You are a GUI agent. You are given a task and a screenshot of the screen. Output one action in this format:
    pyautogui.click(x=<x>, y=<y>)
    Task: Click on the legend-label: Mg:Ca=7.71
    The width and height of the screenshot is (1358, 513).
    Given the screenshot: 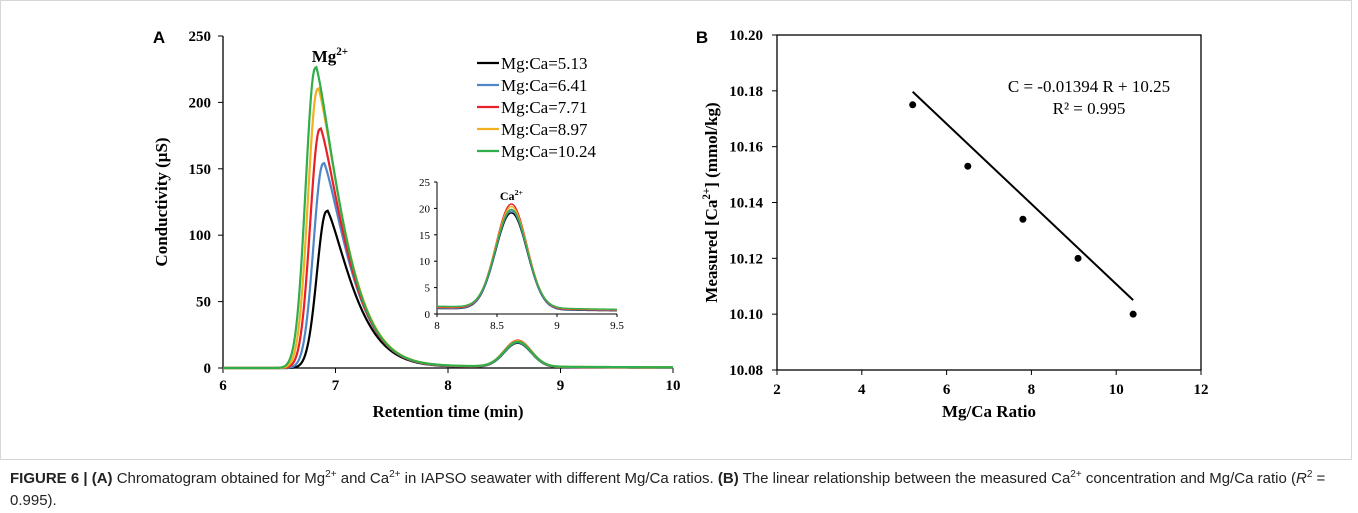 What is the action you would take?
    pyautogui.click(x=544, y=107)
    